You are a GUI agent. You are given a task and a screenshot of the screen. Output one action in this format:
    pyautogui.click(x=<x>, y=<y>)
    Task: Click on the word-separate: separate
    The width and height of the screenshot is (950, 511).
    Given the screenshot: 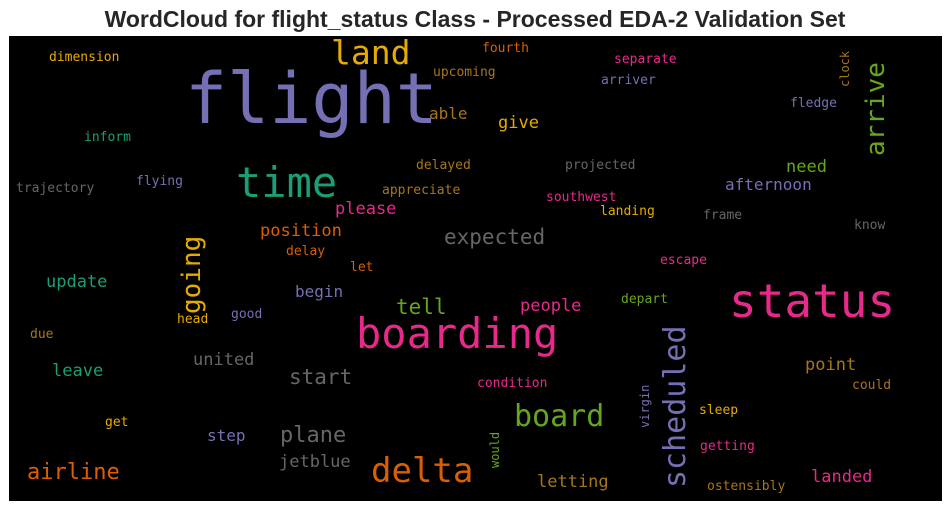 What is the action you would take?
    pyautogui.click(x=645, y=59)
    